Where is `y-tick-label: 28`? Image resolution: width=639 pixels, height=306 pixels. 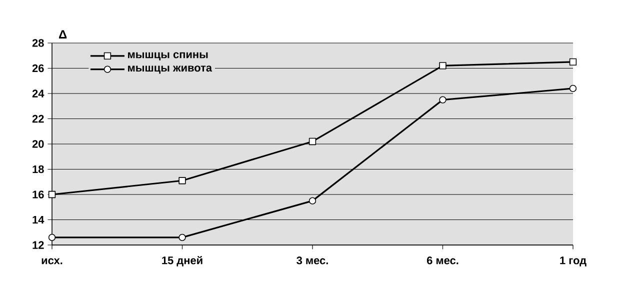
y-tick-label: 28 is located at coordinates (38, 43).